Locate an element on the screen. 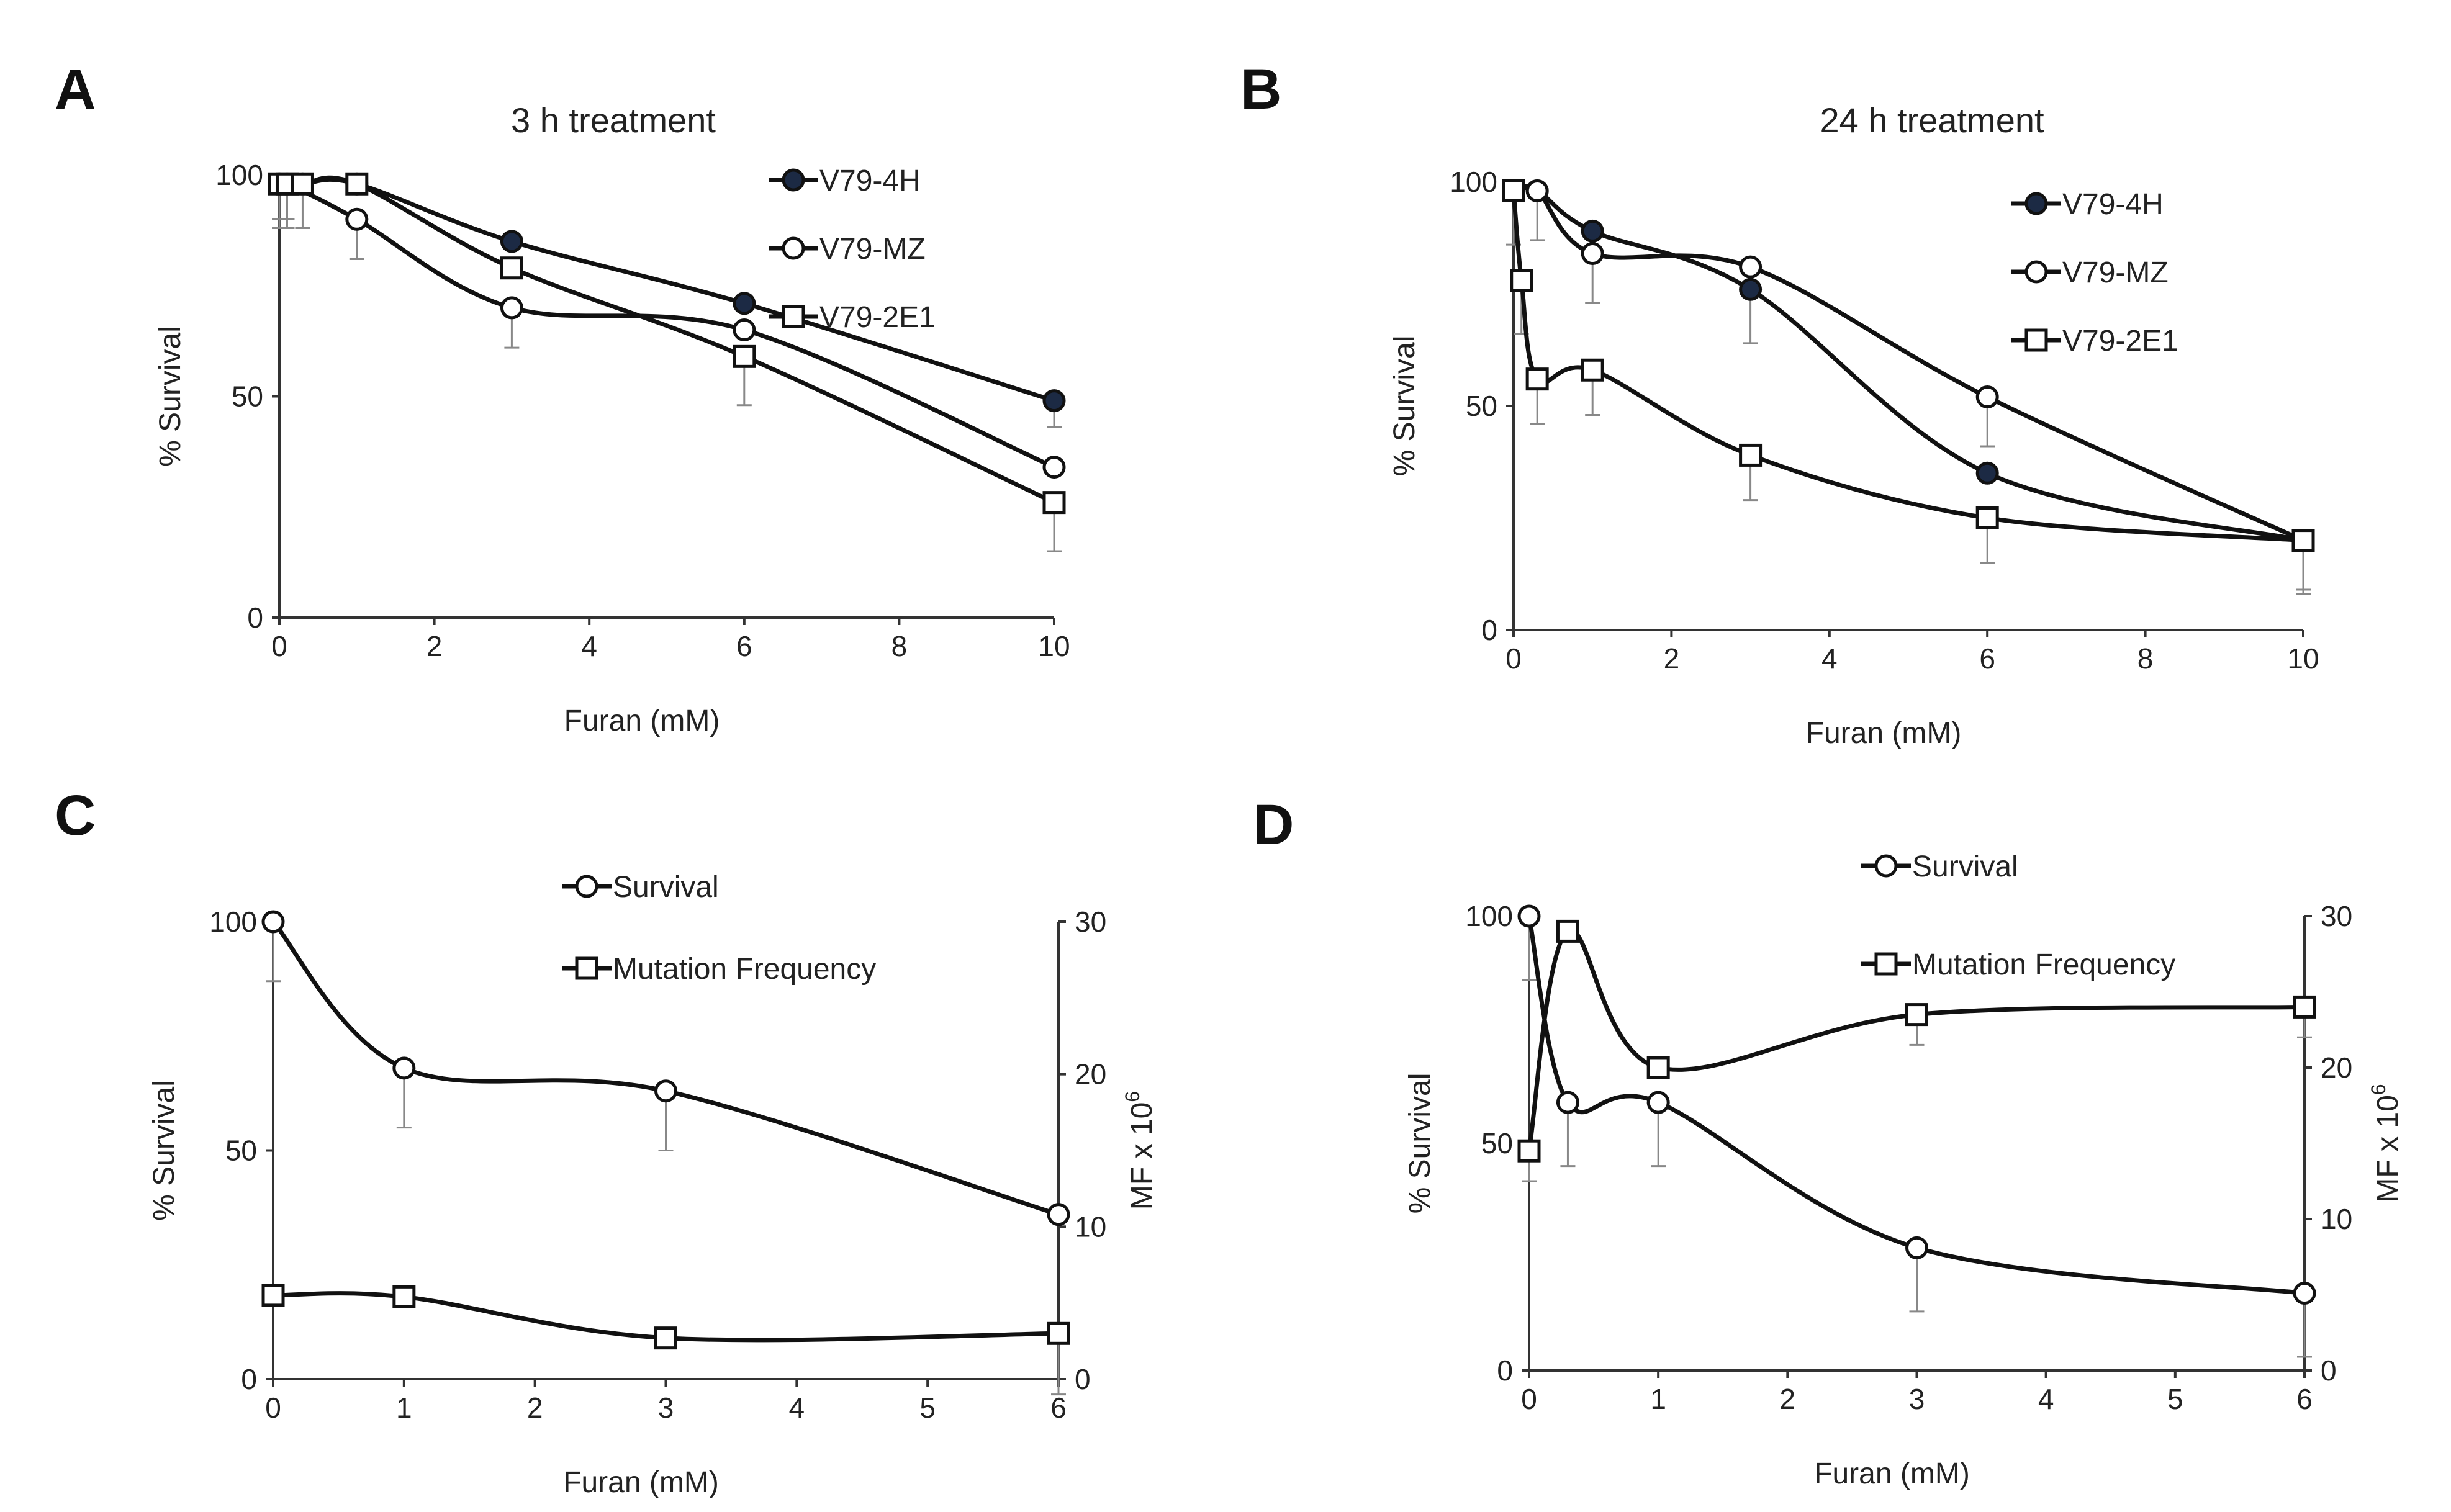  panel-c-x-tick-label: 0 is located at coordinates (273, 1408).